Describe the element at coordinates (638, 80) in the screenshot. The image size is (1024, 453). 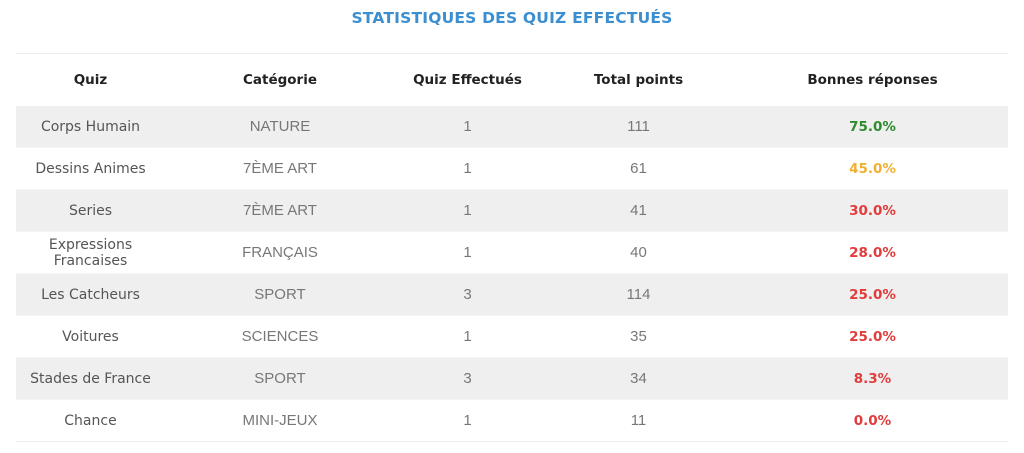
I see `column-header-total-points: Total points` at that location.